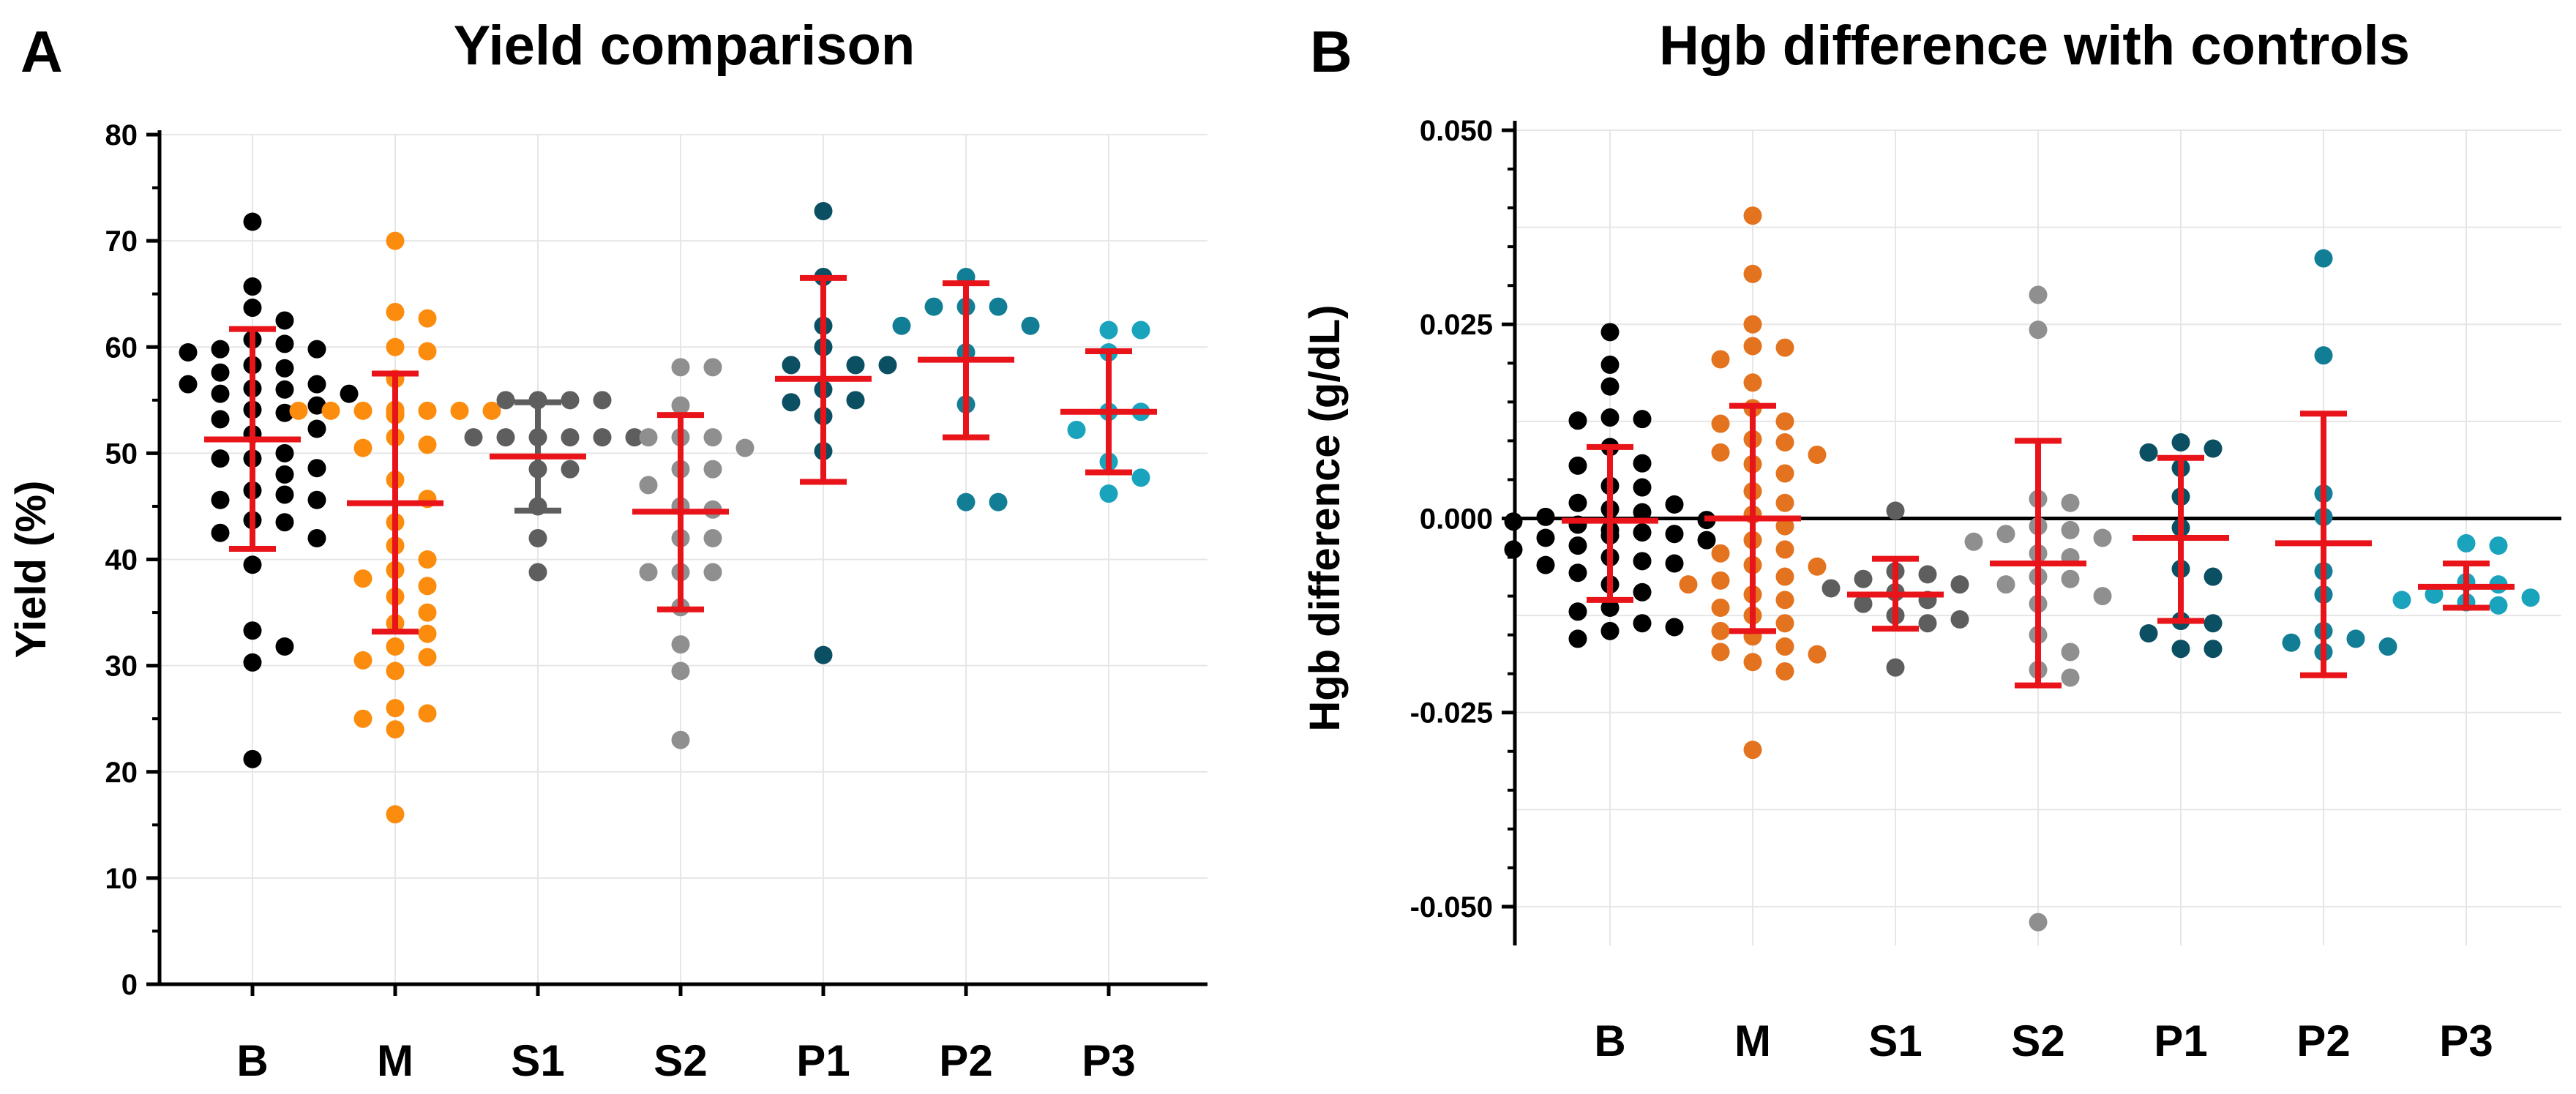 The height and width of the screenshot is (1094, 2576). What do you see at coordinates (680, 454) in the screenshot?
I see `panel-a-error-bars` at bounding box center [680, 454].